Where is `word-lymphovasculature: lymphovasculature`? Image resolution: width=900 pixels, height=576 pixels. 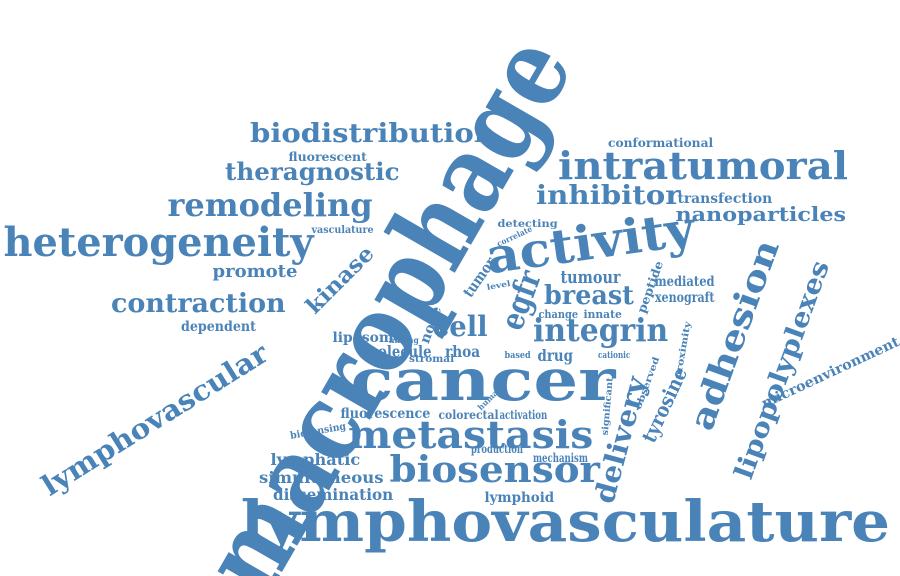 word-lymphovasculature: lymphovasculature is located at coordinates (565, 522).